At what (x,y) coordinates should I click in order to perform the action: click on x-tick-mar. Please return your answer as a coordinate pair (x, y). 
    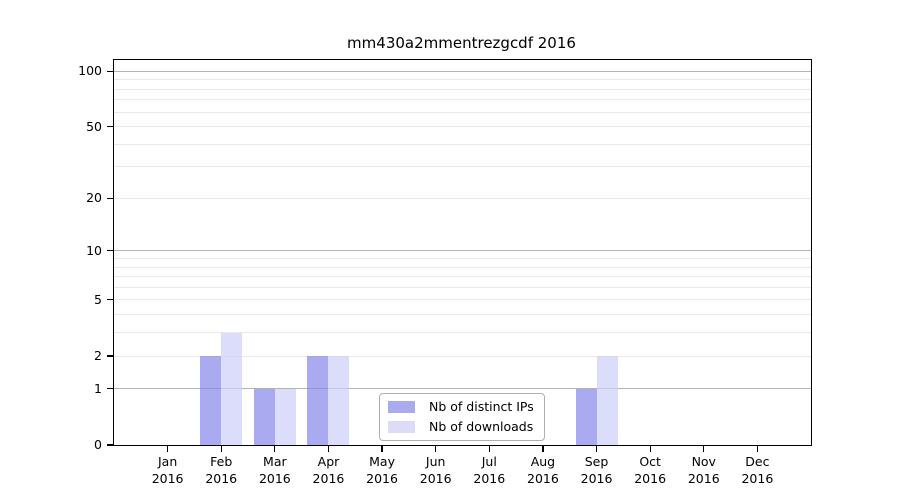
    Looking at the image, I should click on (275, 449).